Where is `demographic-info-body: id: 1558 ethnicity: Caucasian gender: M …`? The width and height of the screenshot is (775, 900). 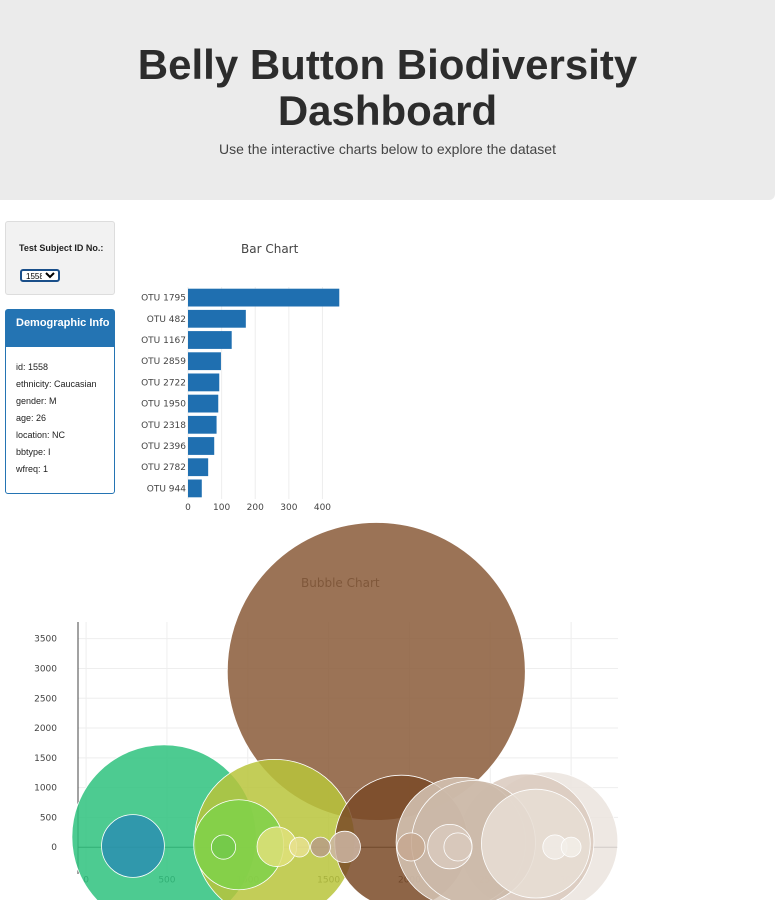 demographic-info-body: id: 1558 ethnicity: Caucasian gender: M … is located at coordinates (60, 412).